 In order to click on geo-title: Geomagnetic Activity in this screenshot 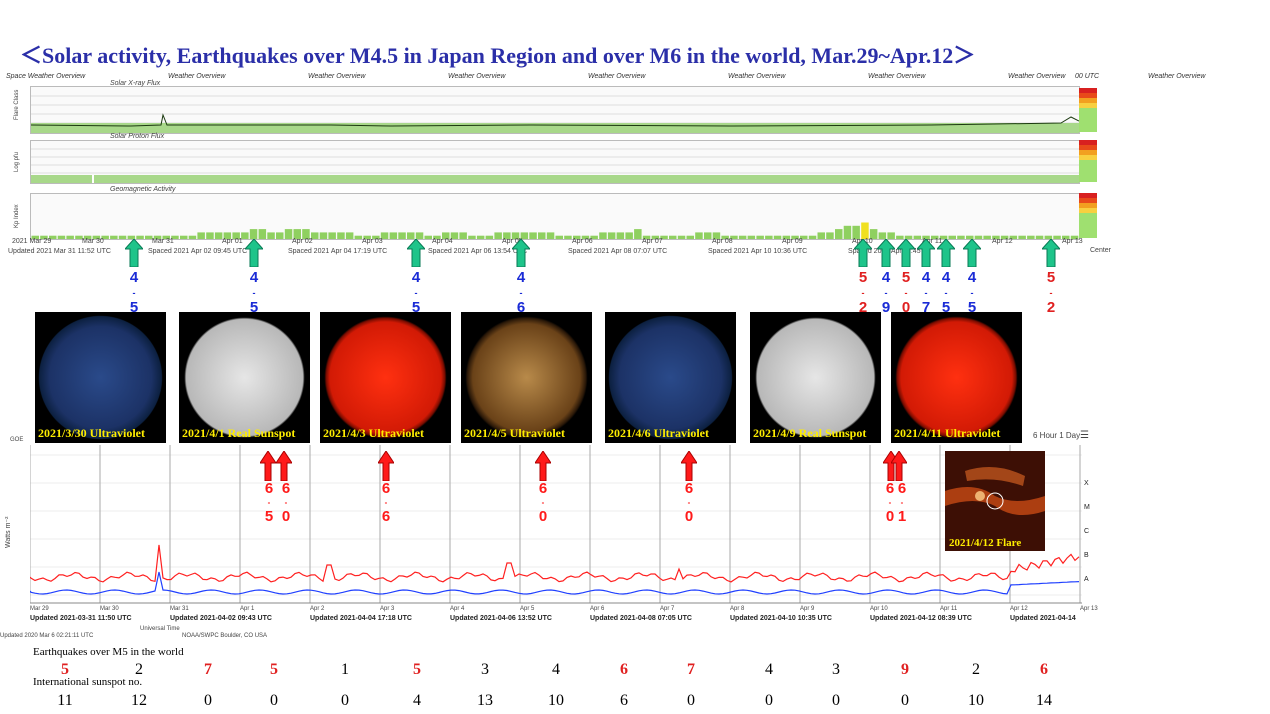, I will do `click(143, 189)`.